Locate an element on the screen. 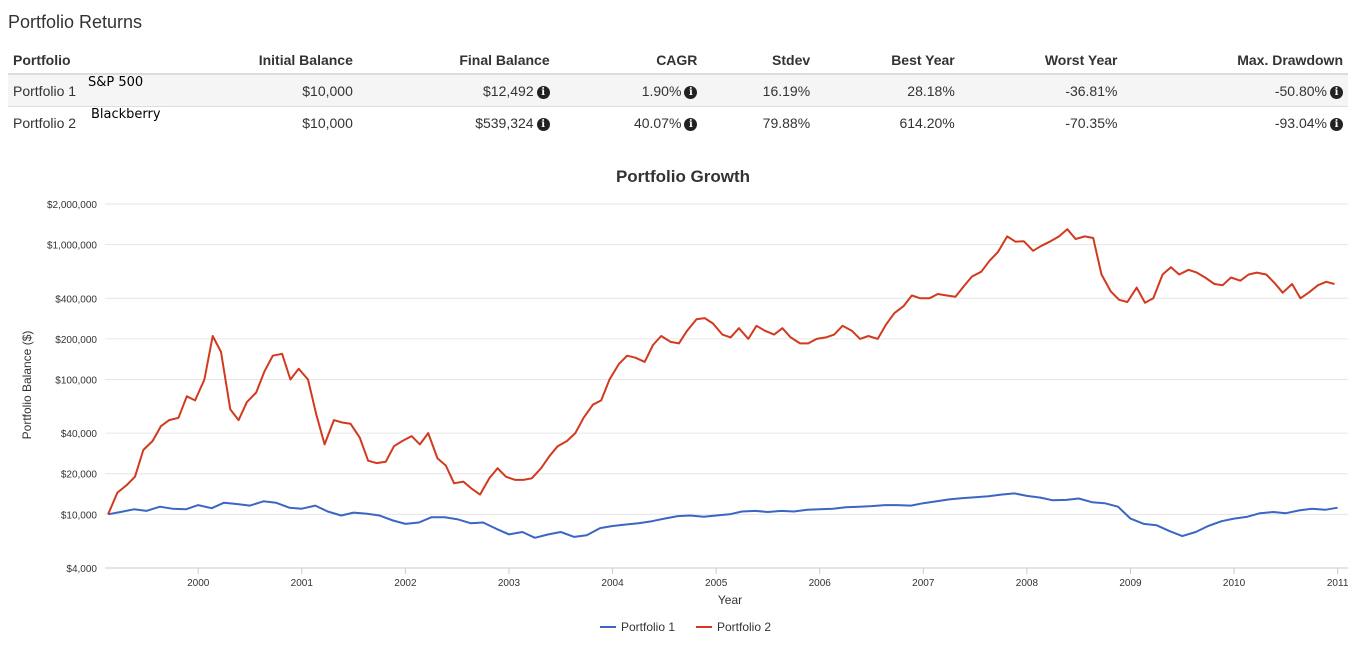 The image size is (1352, 645). section-title: Portfolio Returns is located at coordinates (75, 22).